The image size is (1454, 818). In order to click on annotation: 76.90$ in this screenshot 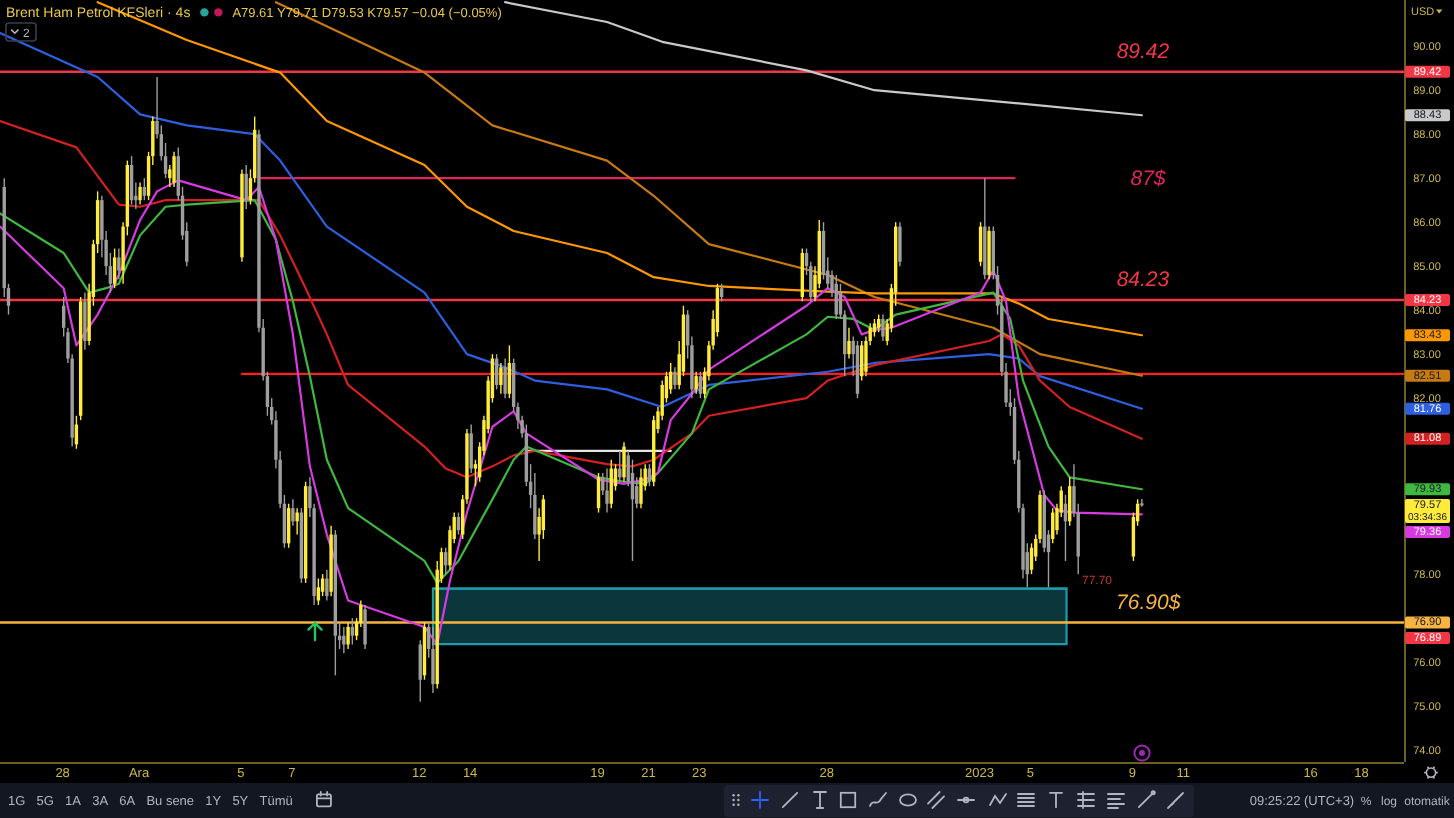, I will do `click(1148, 602)`.